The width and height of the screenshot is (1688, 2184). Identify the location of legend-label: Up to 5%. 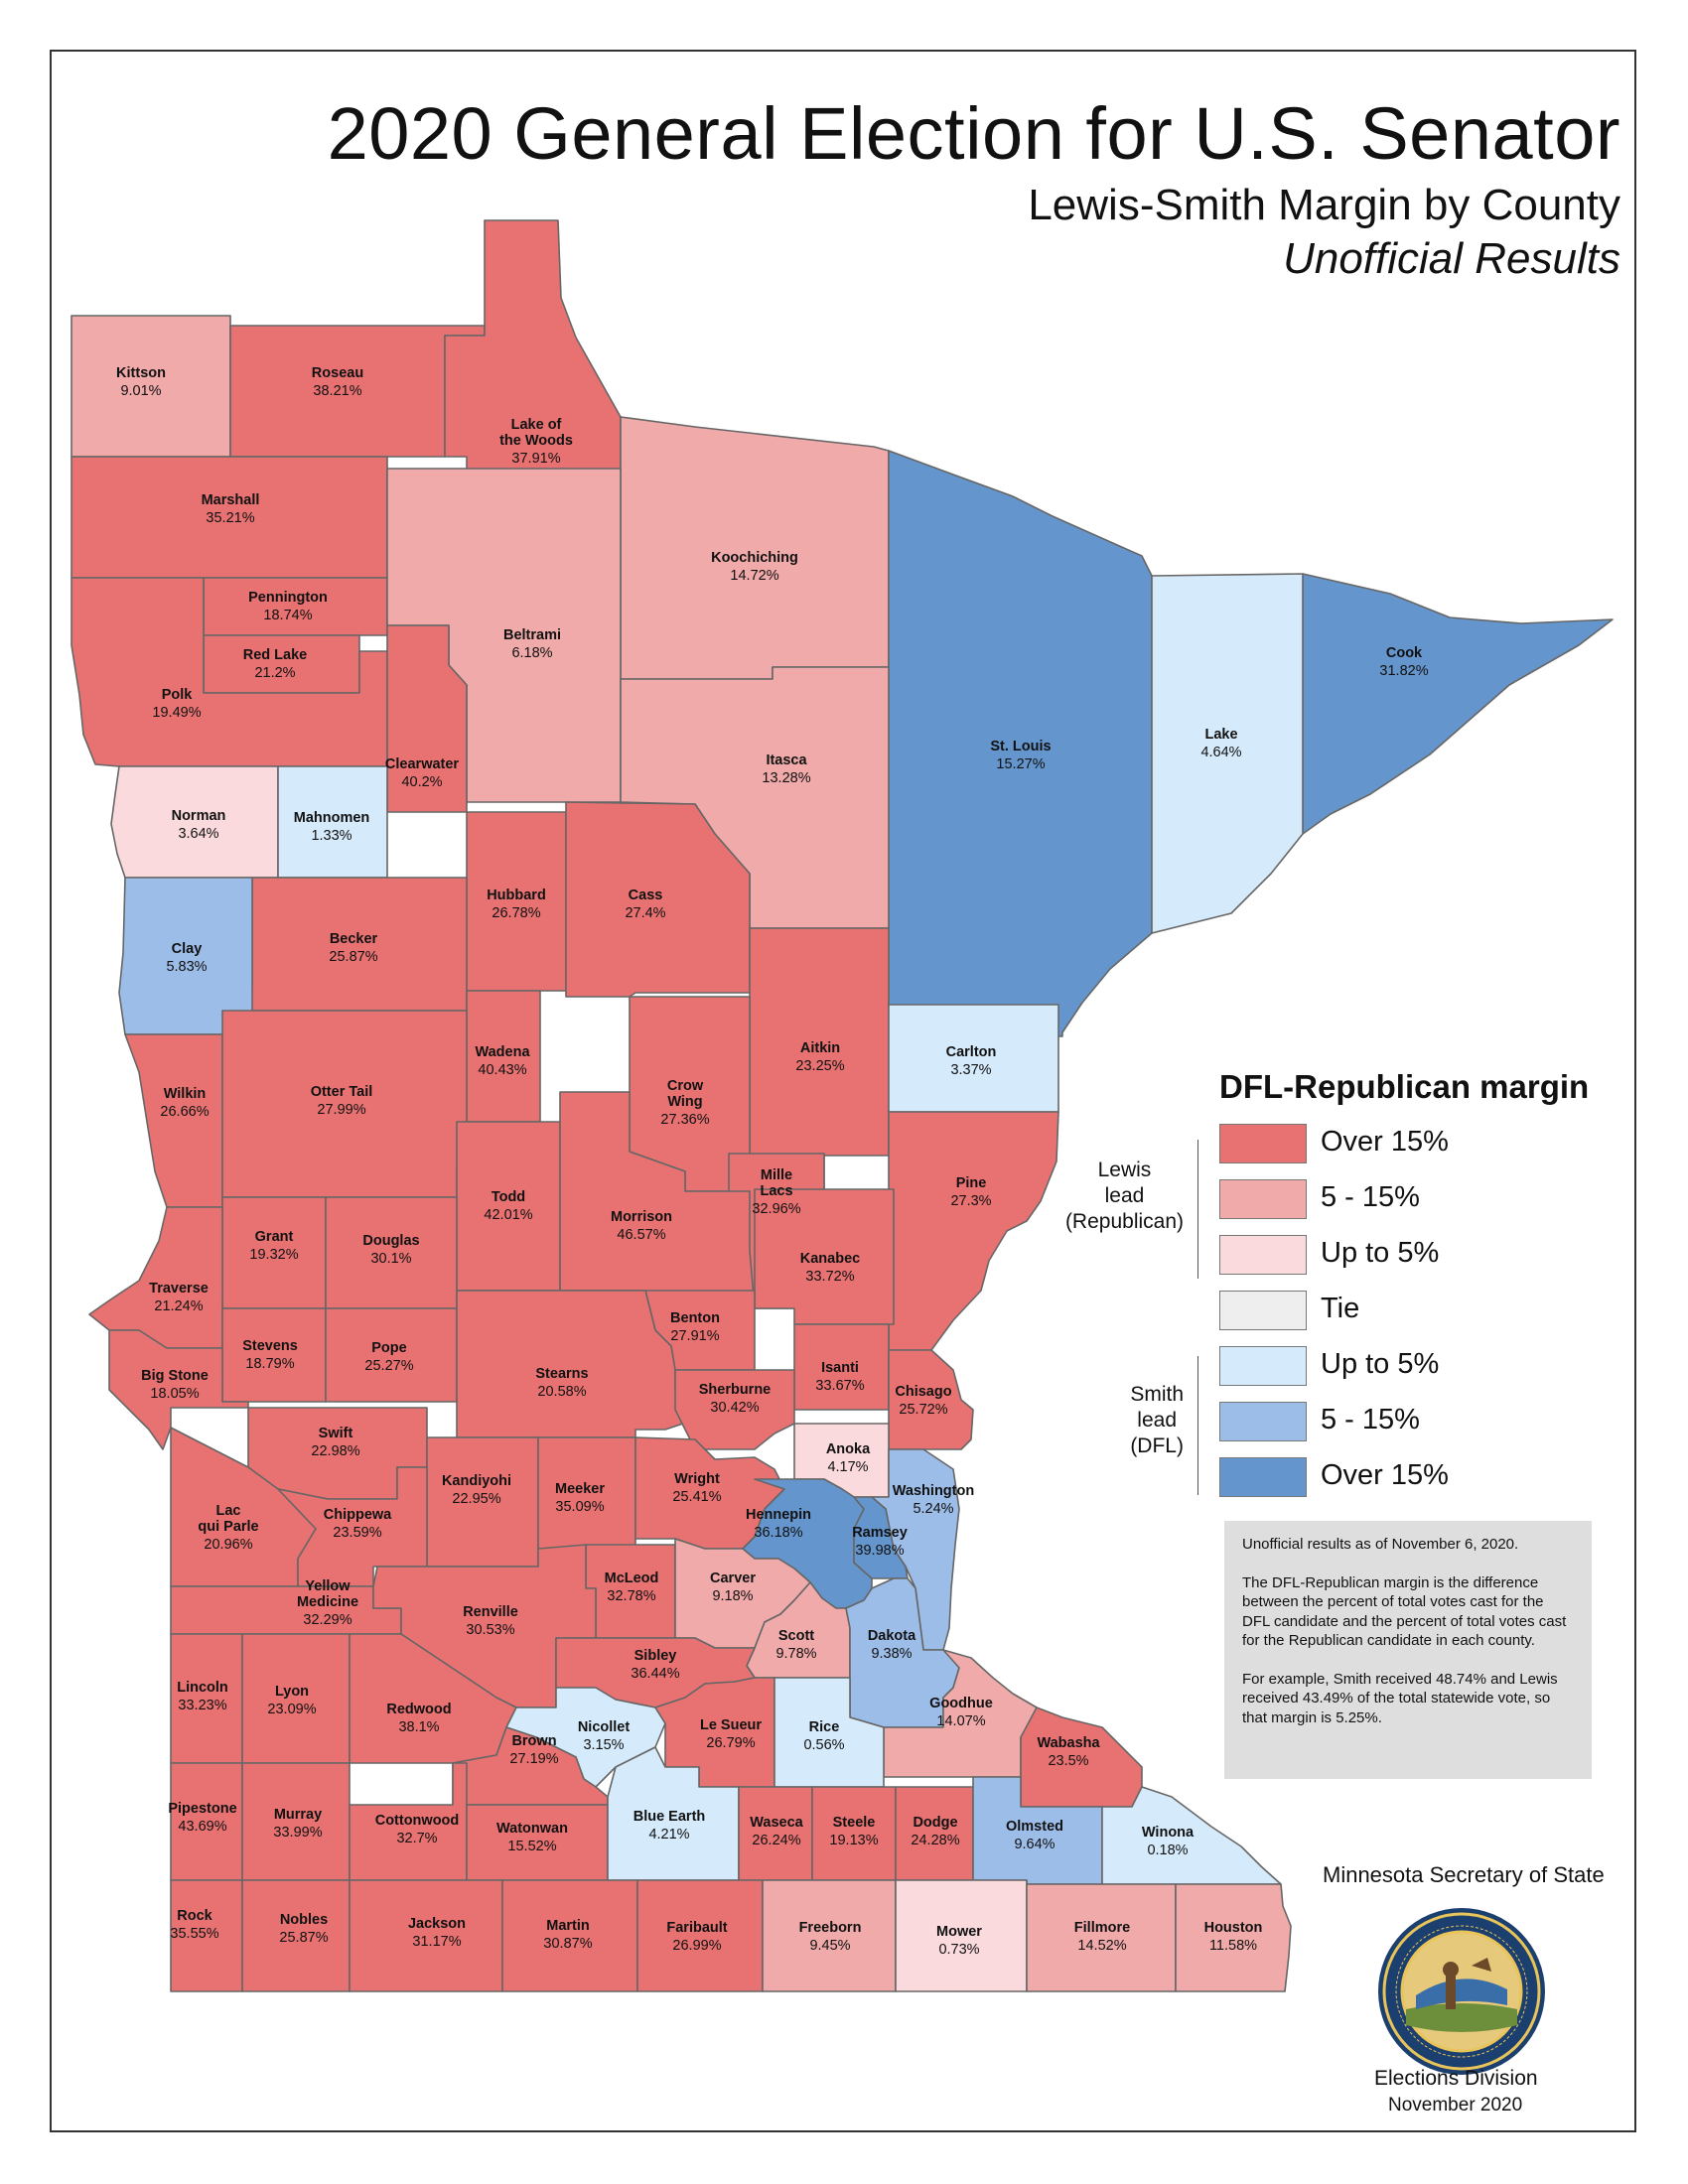
(1380, 1253).